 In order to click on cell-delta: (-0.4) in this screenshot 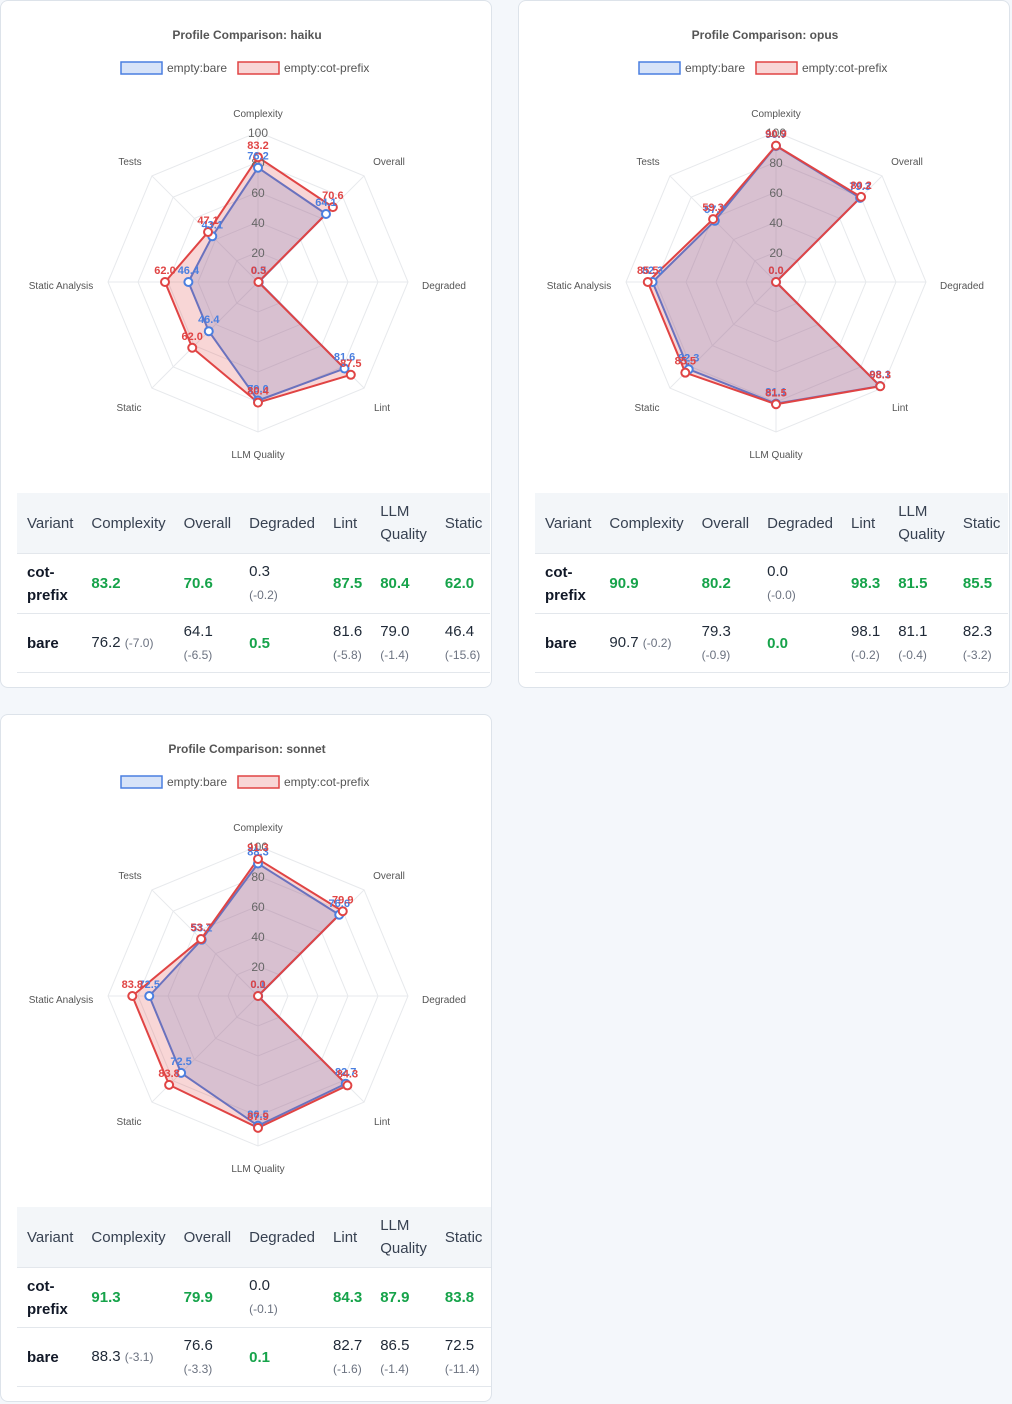, I will do `click(912, 654)`.